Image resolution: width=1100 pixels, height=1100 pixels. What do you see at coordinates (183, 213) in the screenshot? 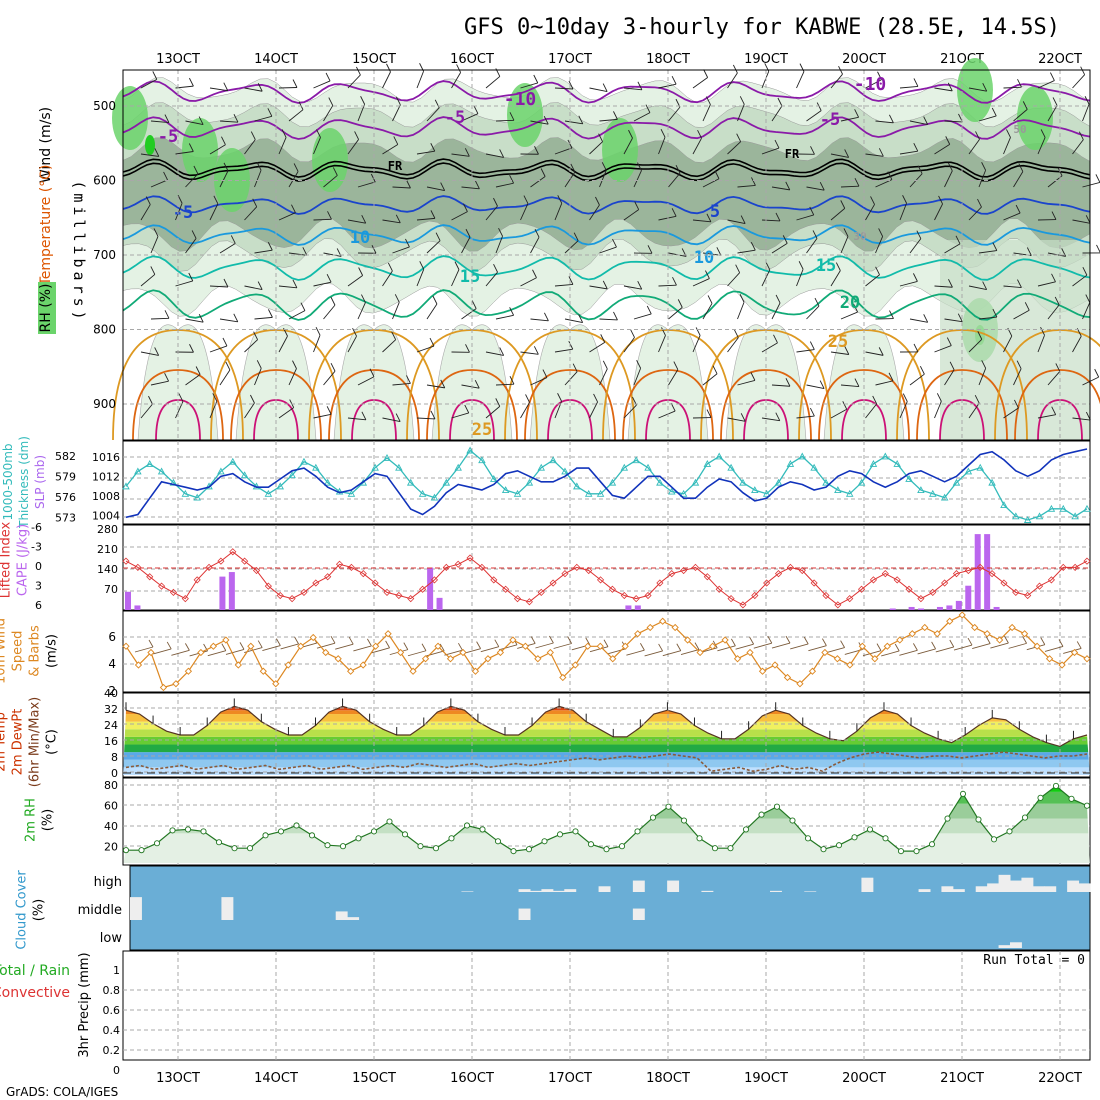
I see `contour-label: -5` at bounding box center [183, 213].